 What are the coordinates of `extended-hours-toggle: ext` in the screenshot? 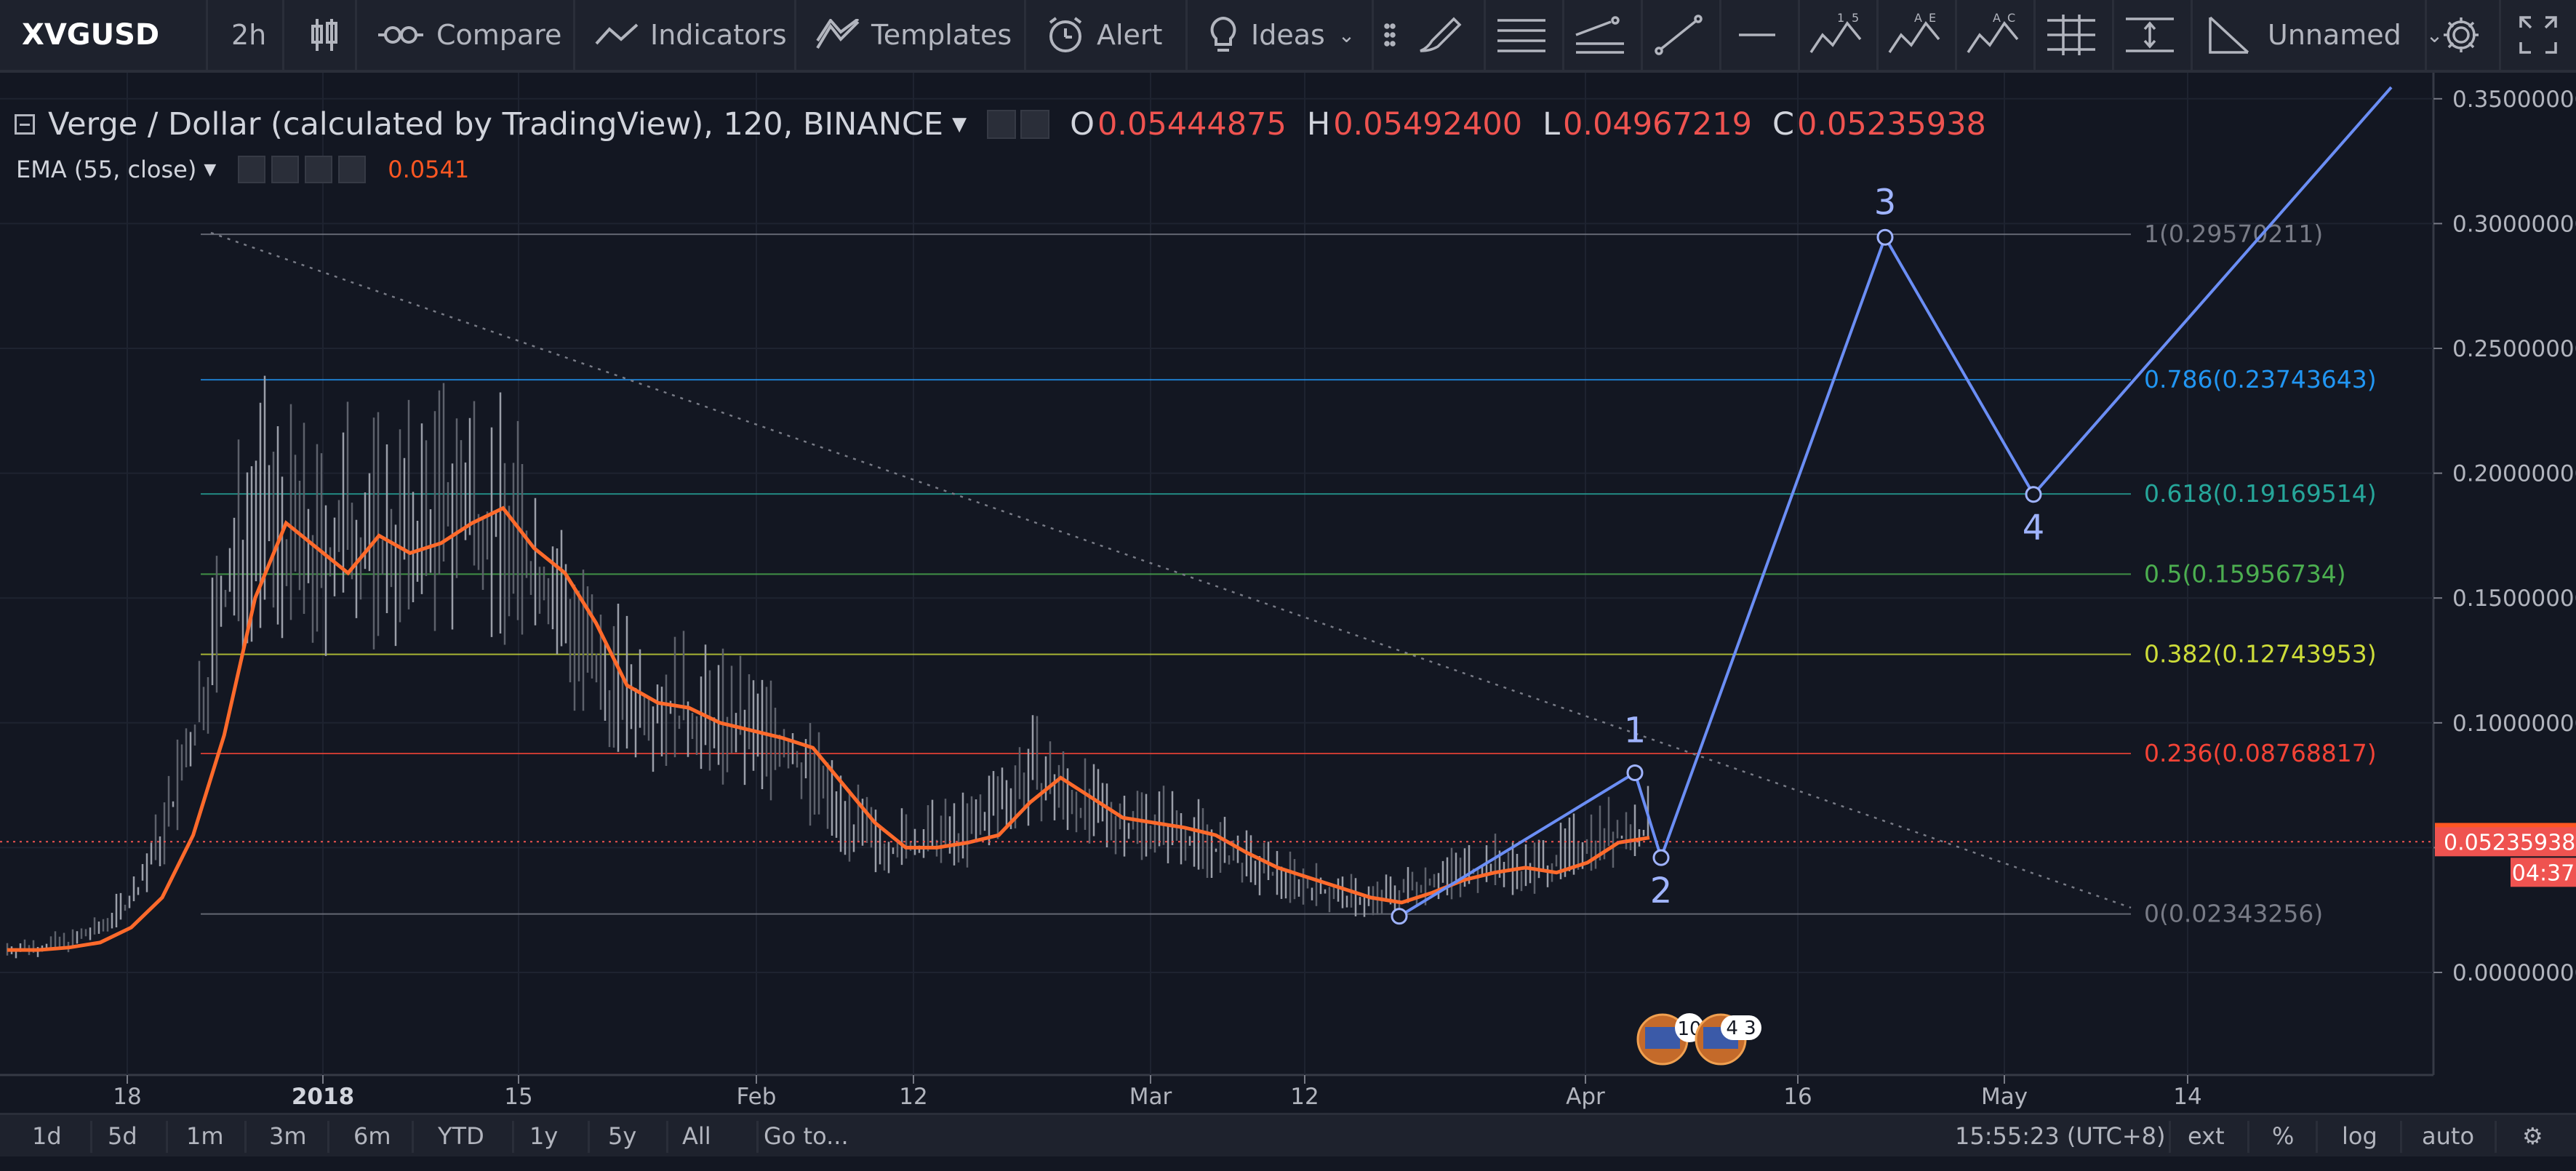 It's located at (2206, 1136).